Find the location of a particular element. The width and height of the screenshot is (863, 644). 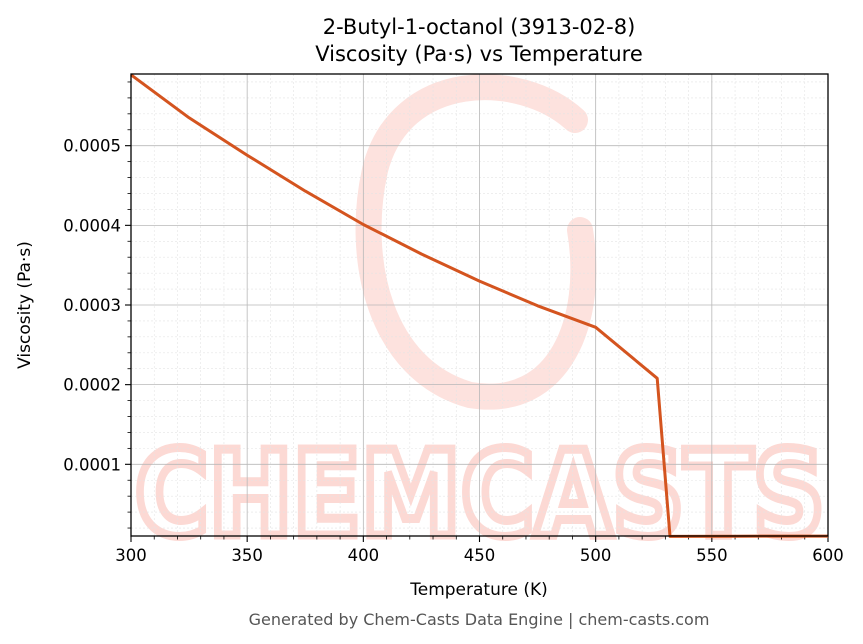

x-tick-label: 500 is located at coordinates (596, 555).